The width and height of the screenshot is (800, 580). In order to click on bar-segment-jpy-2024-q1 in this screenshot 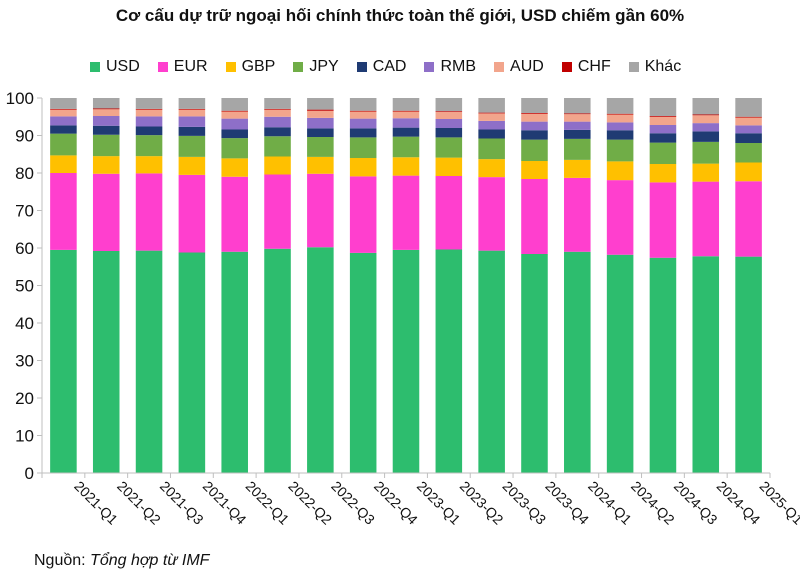, I will do `click(577, 149)`.